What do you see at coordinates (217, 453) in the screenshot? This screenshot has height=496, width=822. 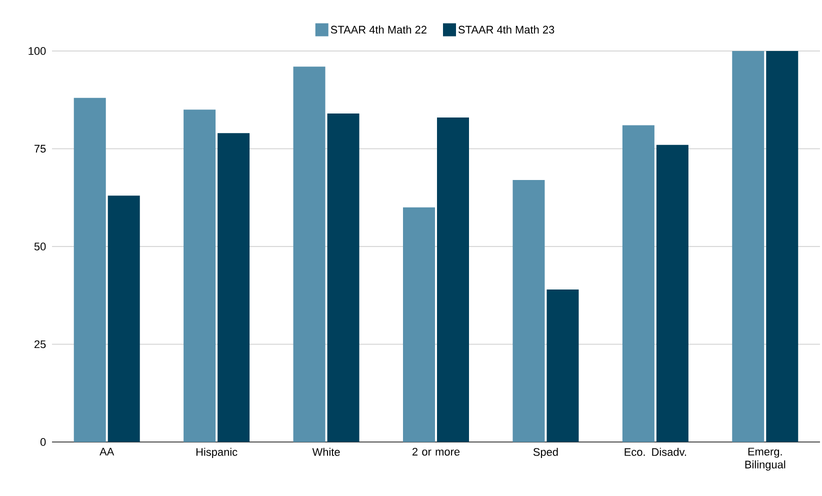 I see `x-tick-label: Hispanic` at bounding box center [217, 453].